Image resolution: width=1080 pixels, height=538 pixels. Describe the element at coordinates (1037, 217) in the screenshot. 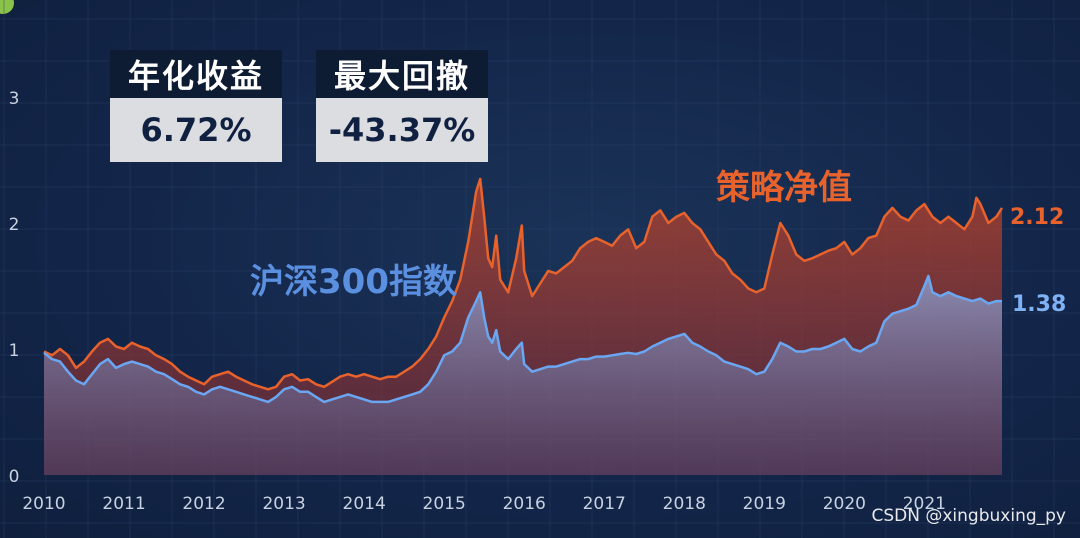

I see `strategy-end-label: 2.12` at that location.